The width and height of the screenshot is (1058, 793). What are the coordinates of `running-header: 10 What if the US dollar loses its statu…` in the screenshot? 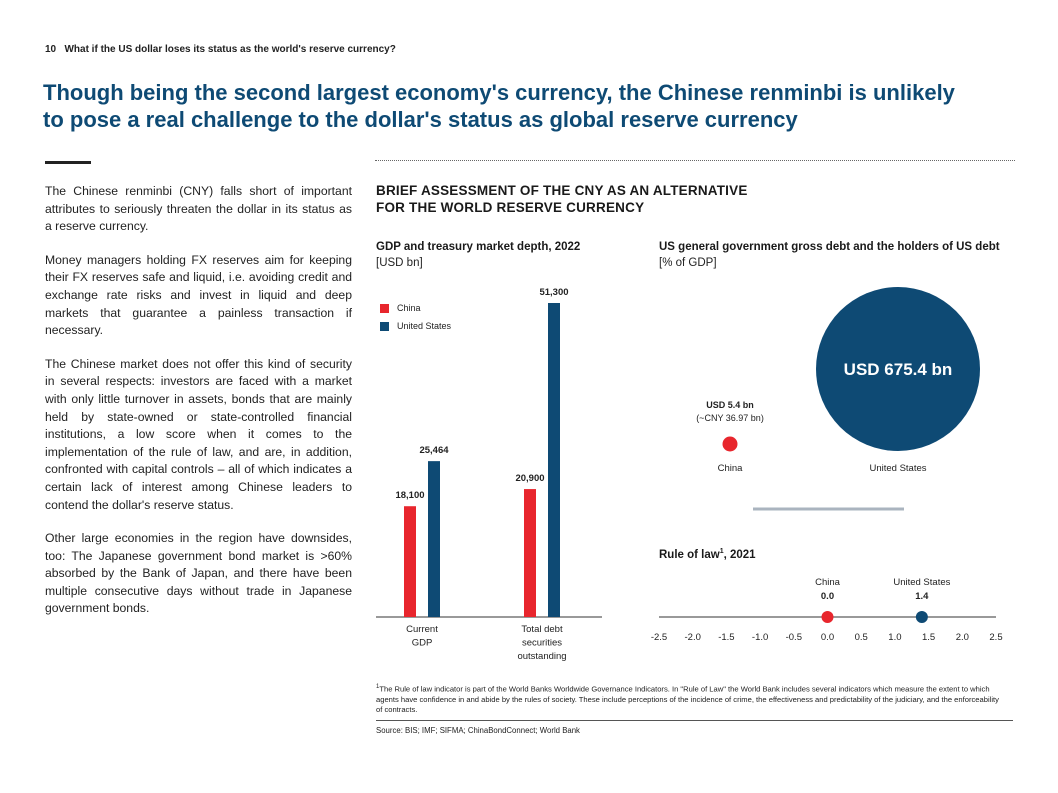 It's located at (220, 49).